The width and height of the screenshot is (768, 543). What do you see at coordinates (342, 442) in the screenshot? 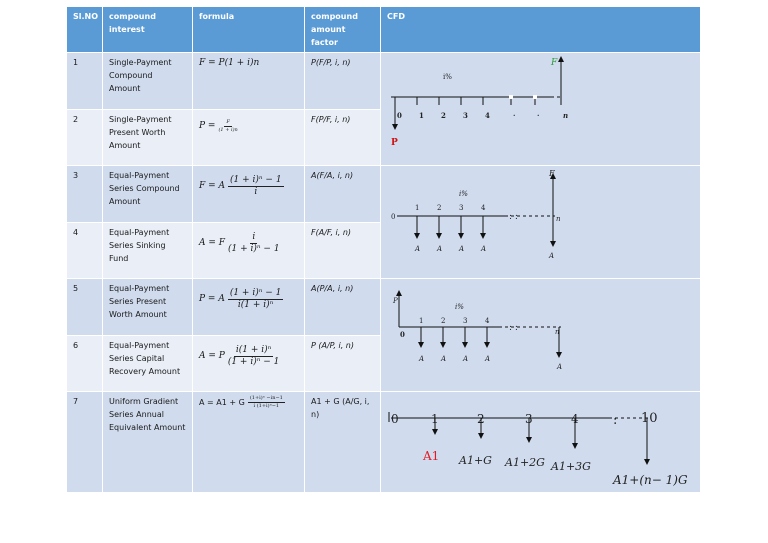
I see `row-factor: A1 + G (A/G, i, n)` at bounding box center [342, 442].